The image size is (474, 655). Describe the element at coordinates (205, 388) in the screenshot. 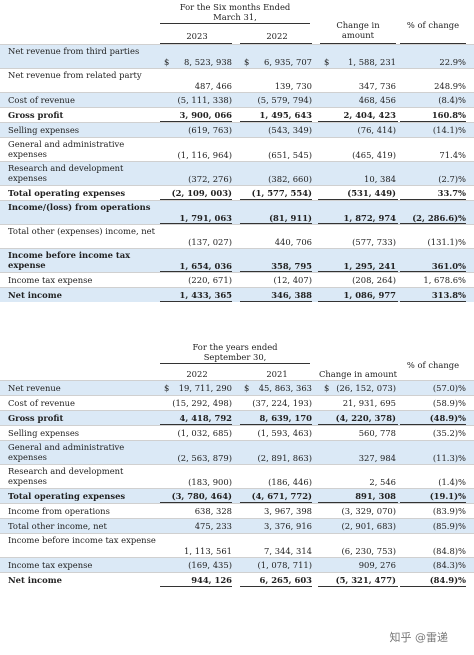

I see `value-current: 19, 711, 290` at that location.